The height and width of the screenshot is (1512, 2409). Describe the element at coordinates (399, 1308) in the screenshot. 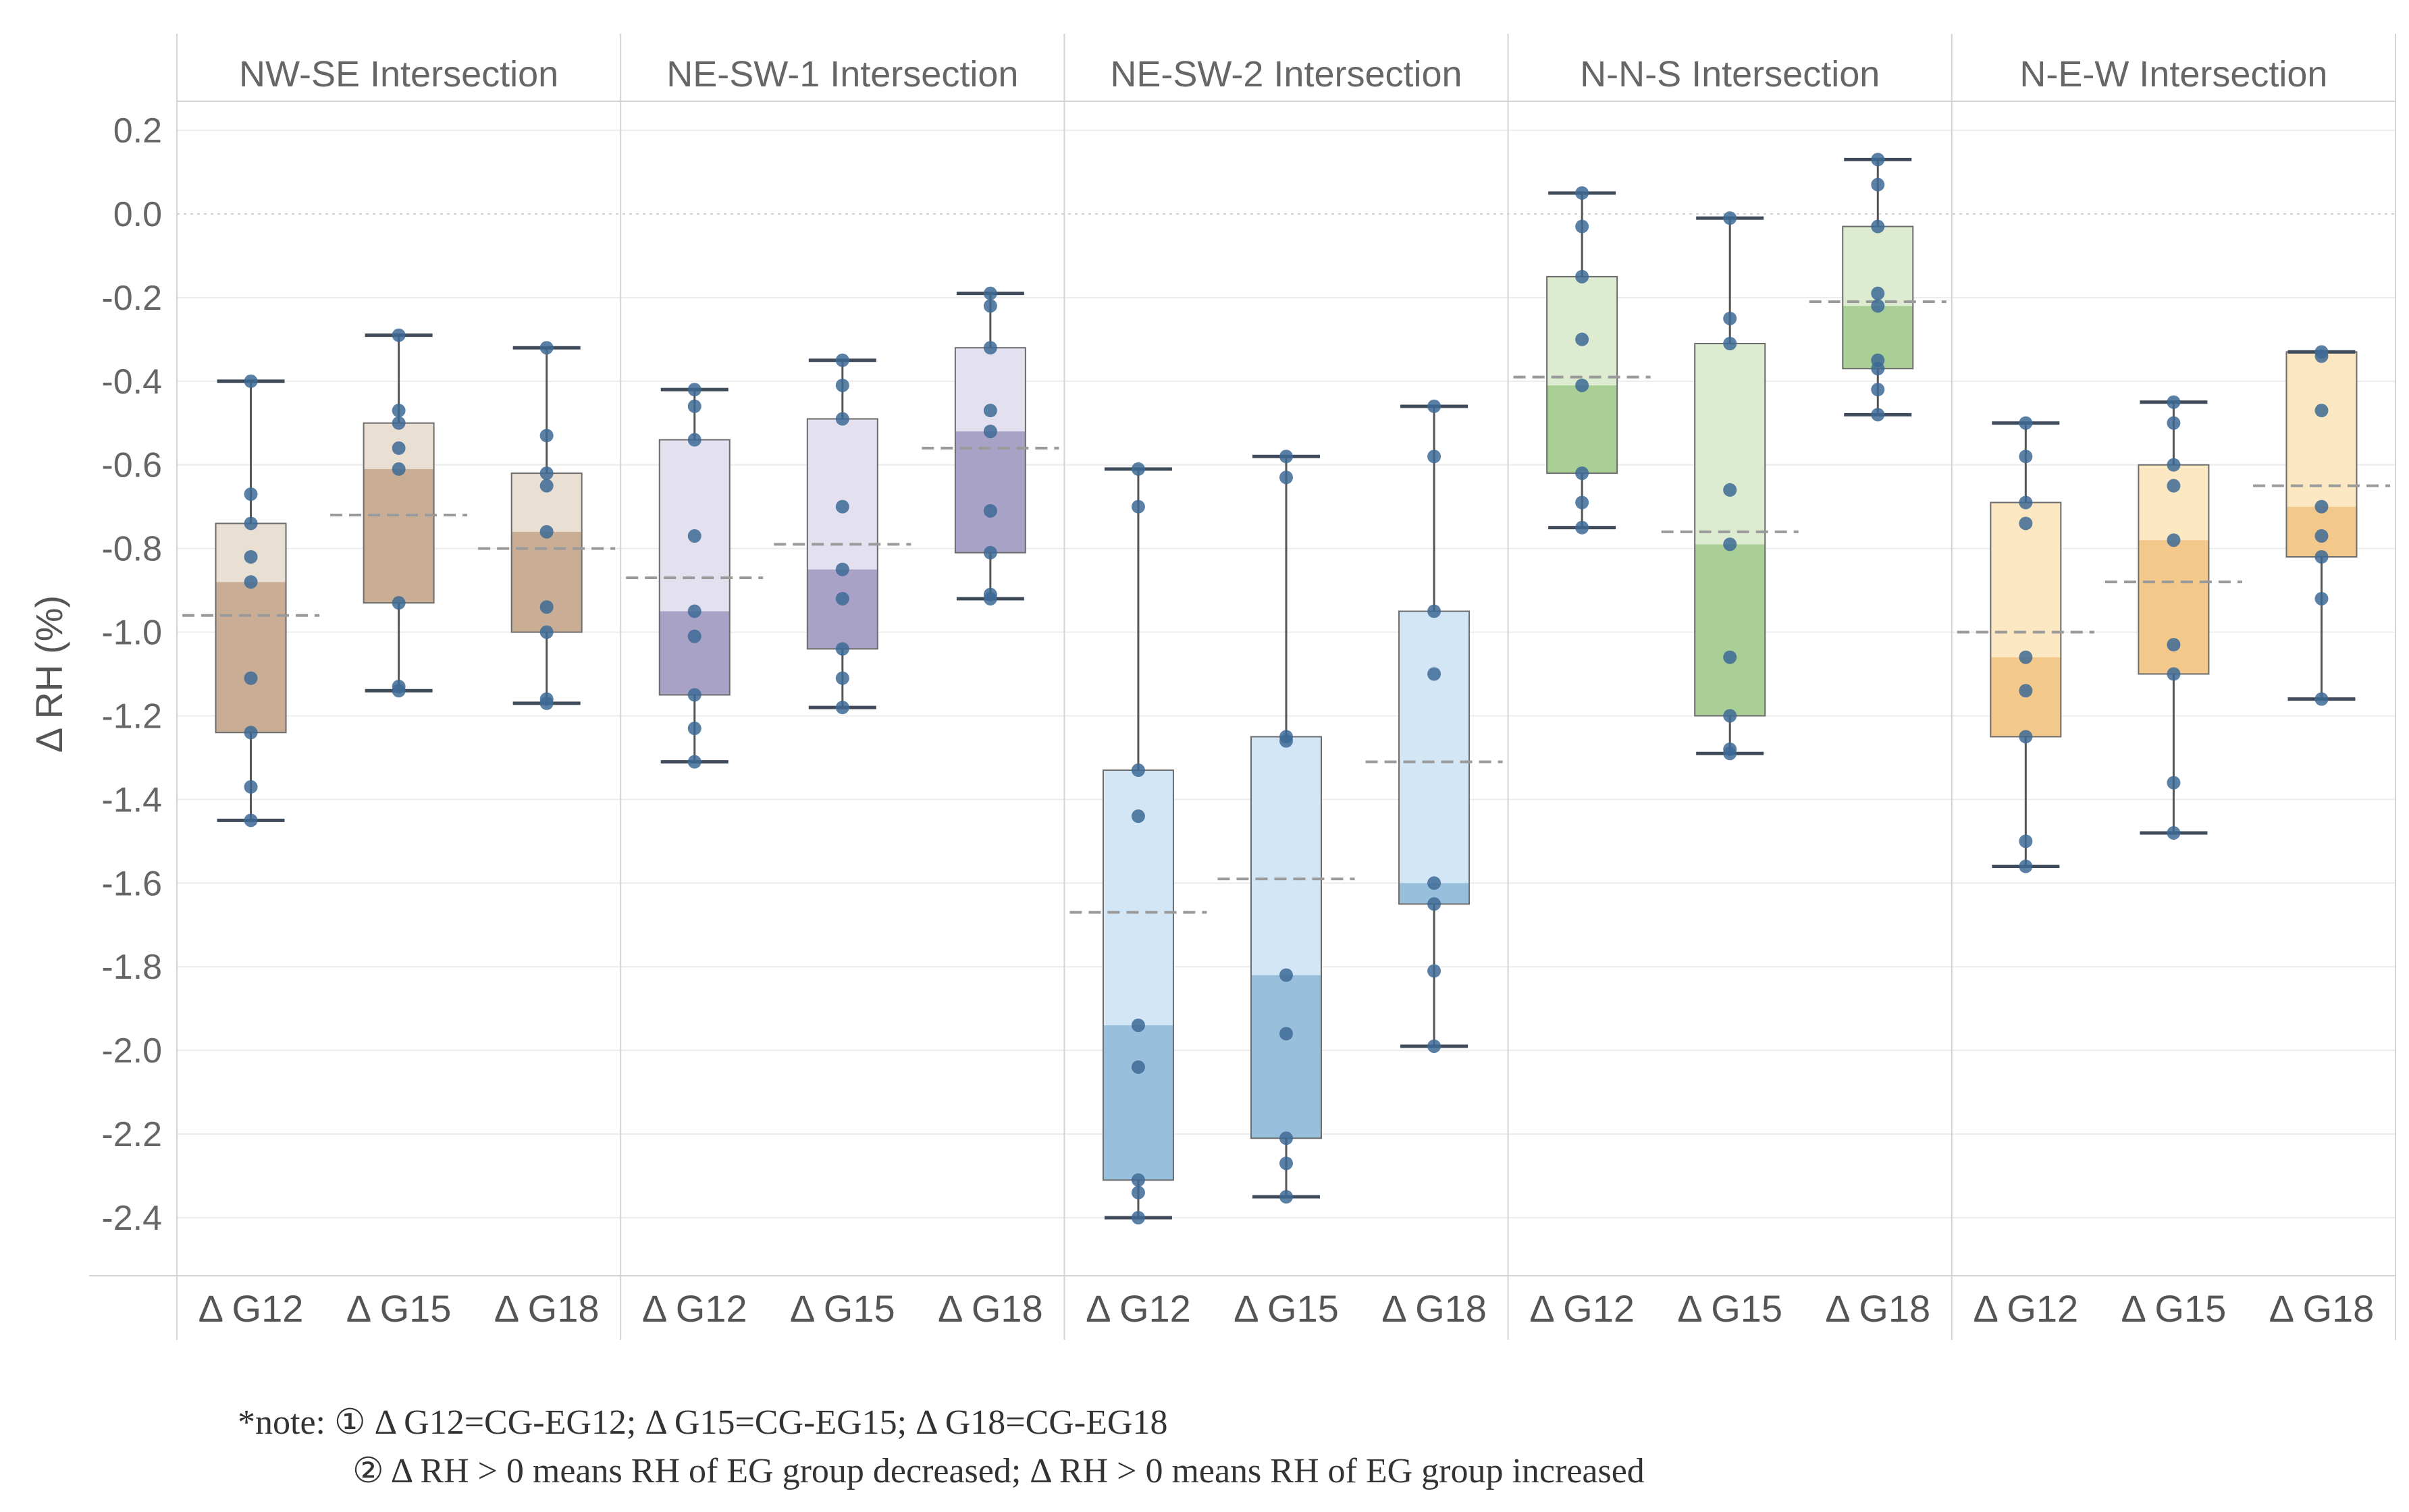

I see `category-label-p0-dG15: Δ G15` at that location.